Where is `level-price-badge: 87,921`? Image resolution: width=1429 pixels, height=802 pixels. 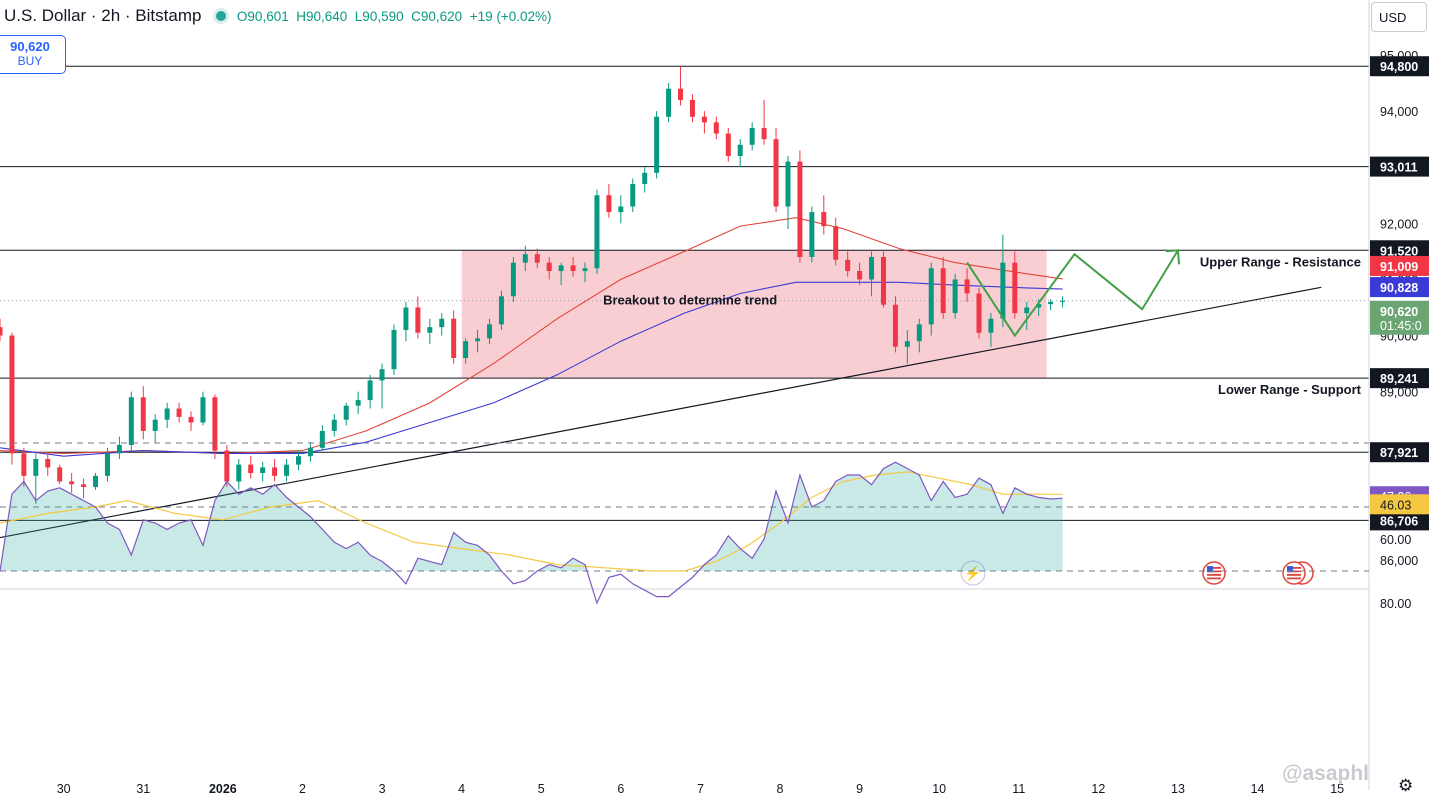
level-price-badge: 87,921 is located at coordinates (1399, 452).